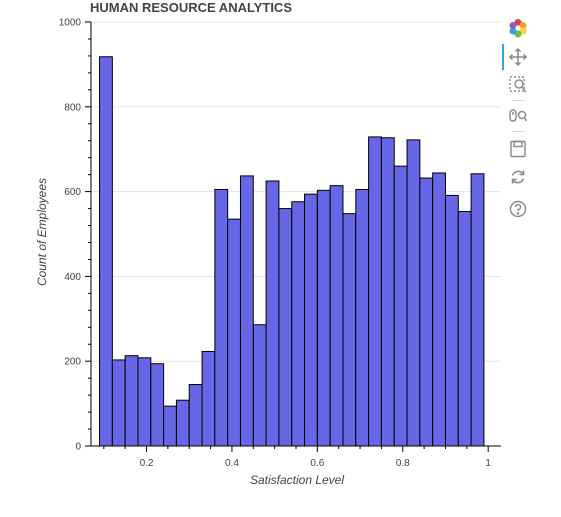 This screenshot has width=561, height=517. I want to click on x-axis-label: Satisfaction Level, so click(297, 480).